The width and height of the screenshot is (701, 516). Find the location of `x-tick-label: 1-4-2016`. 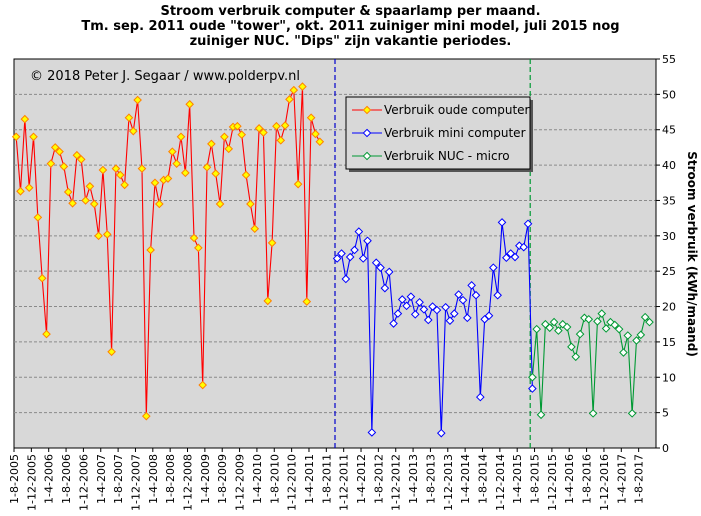

x-tick-label: 1-4-2016 is located at coordinates (569, 479).